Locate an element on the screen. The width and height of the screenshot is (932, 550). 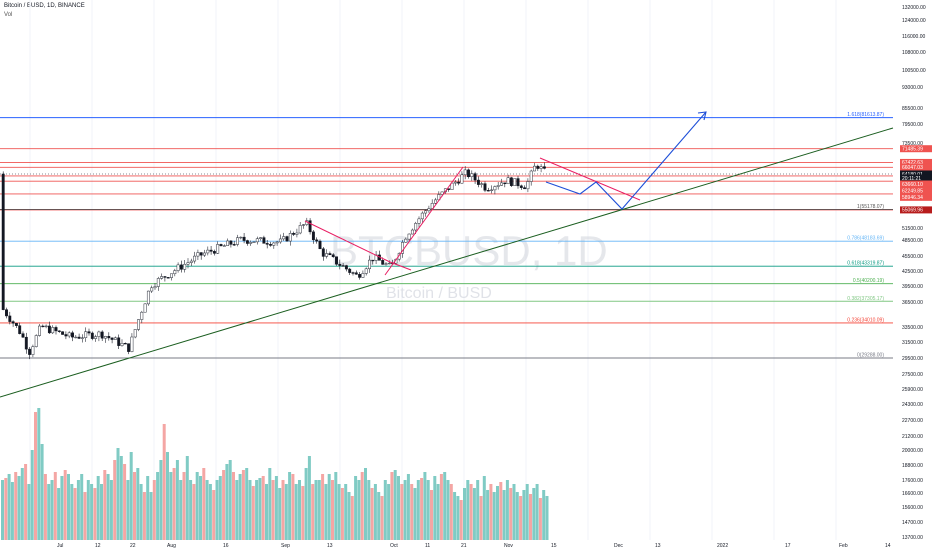
price-tick-label: 48500.00 is located at coordinates (912, 241).